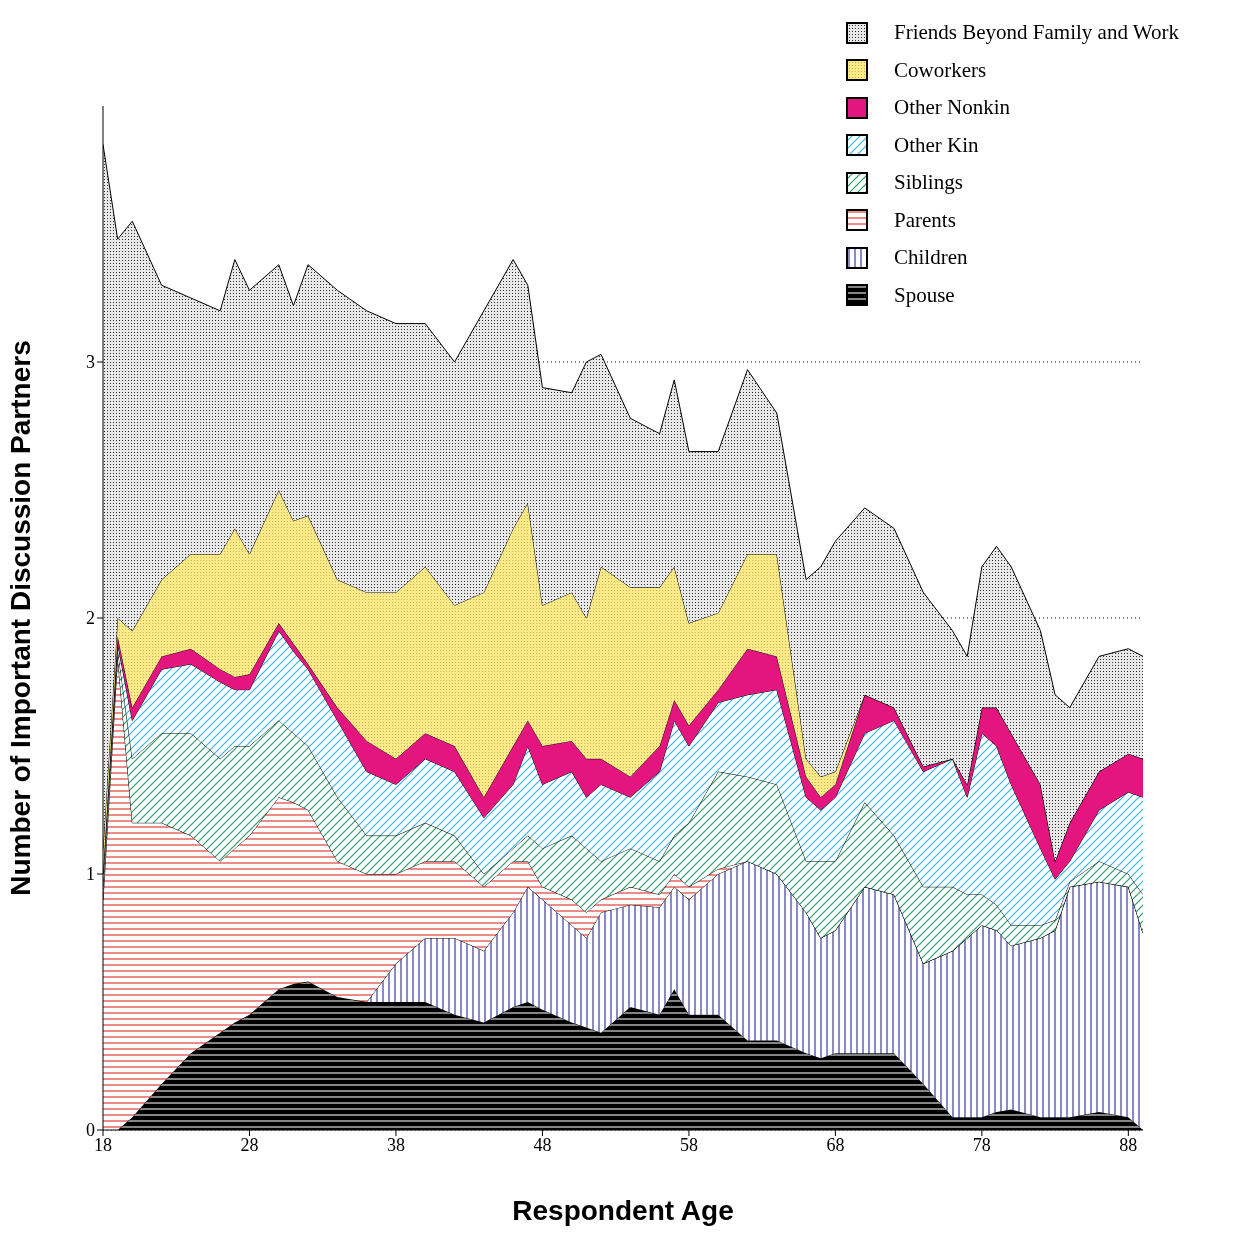  Describe the element at coordinates (1128, 1144) in the screenshot. I see `x-tick-label: 88` at that location.